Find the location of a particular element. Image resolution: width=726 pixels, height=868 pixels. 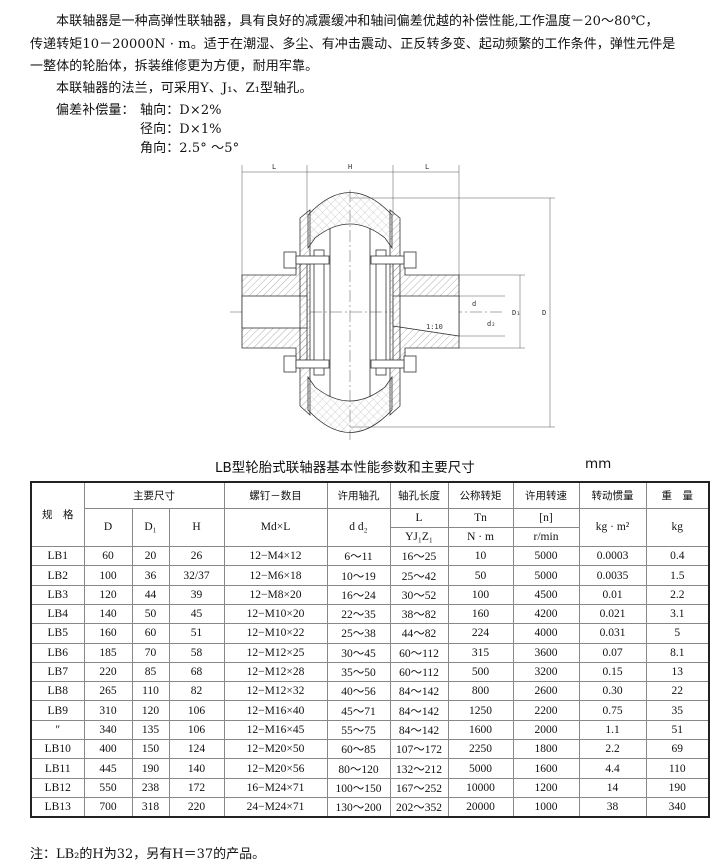

table-cell: 0.07 is located at coordinates (612, 652).